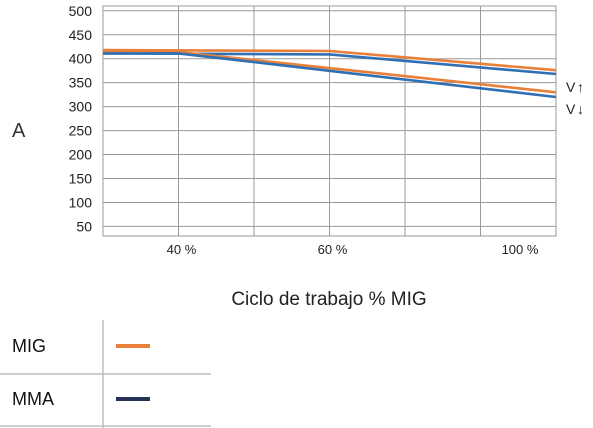  What do you see at coordinates (81, 107) in the screenshot?
I see `y-tick-label: 300` at bounding box center [81, 107].